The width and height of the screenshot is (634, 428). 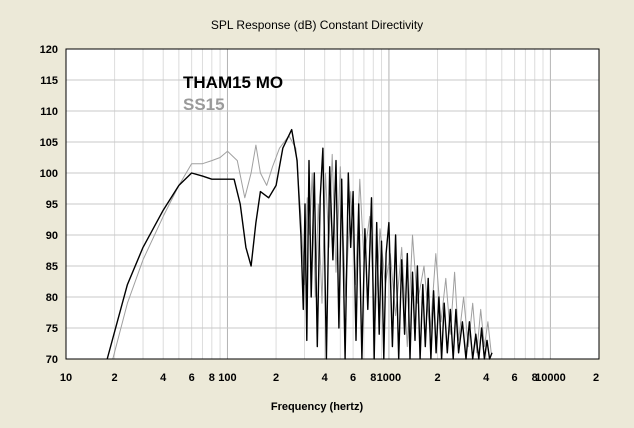 I want to click on y-tick-label: 80, so click(x=52, y=298).